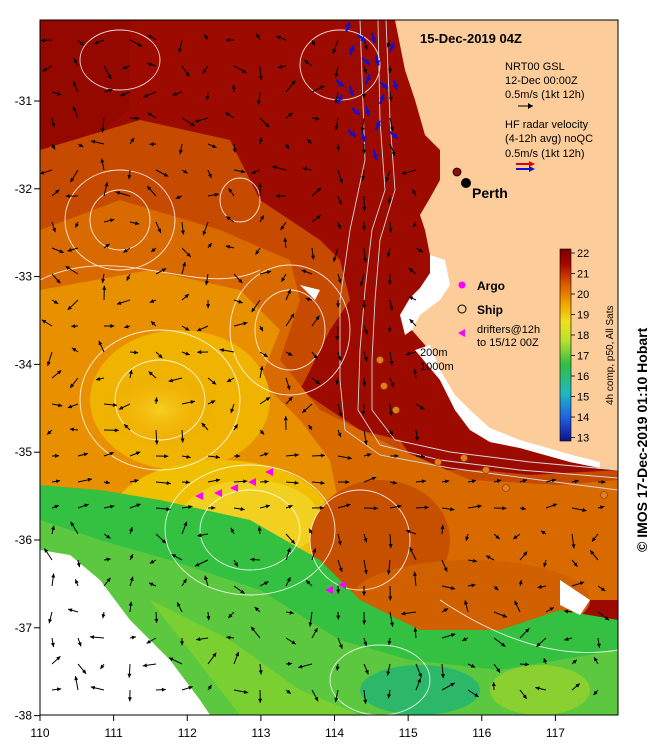  What do you see at coordinates (462, 285) in the screenshot?
I see `argo-legend-icon` at bounding box center [462, 285].